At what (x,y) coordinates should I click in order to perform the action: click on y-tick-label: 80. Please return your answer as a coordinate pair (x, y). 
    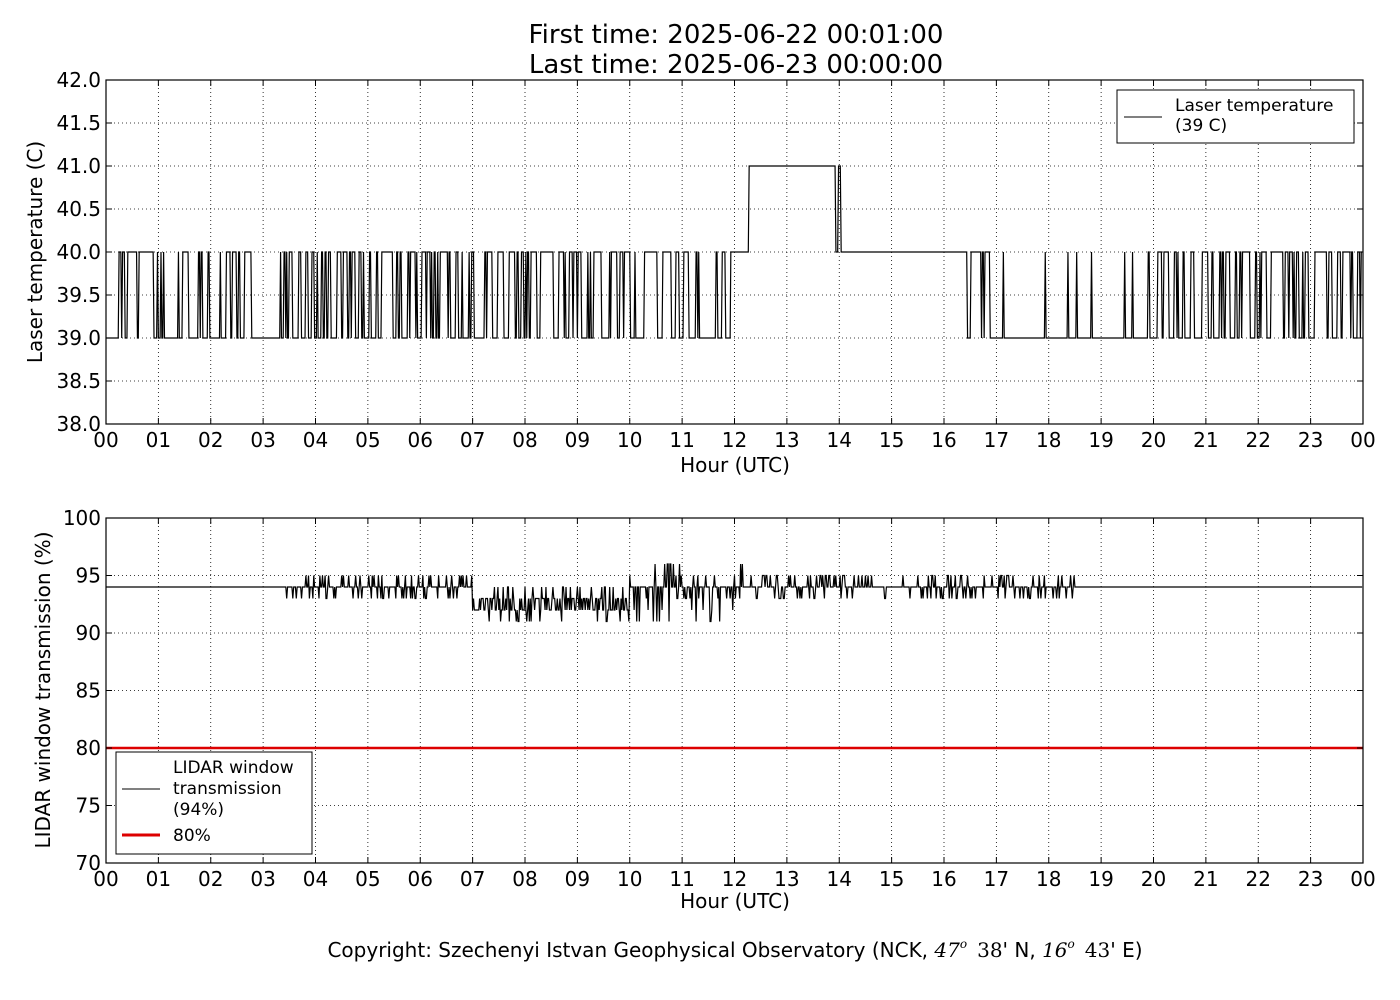
    Looking at the image, I should click on (88, 748).